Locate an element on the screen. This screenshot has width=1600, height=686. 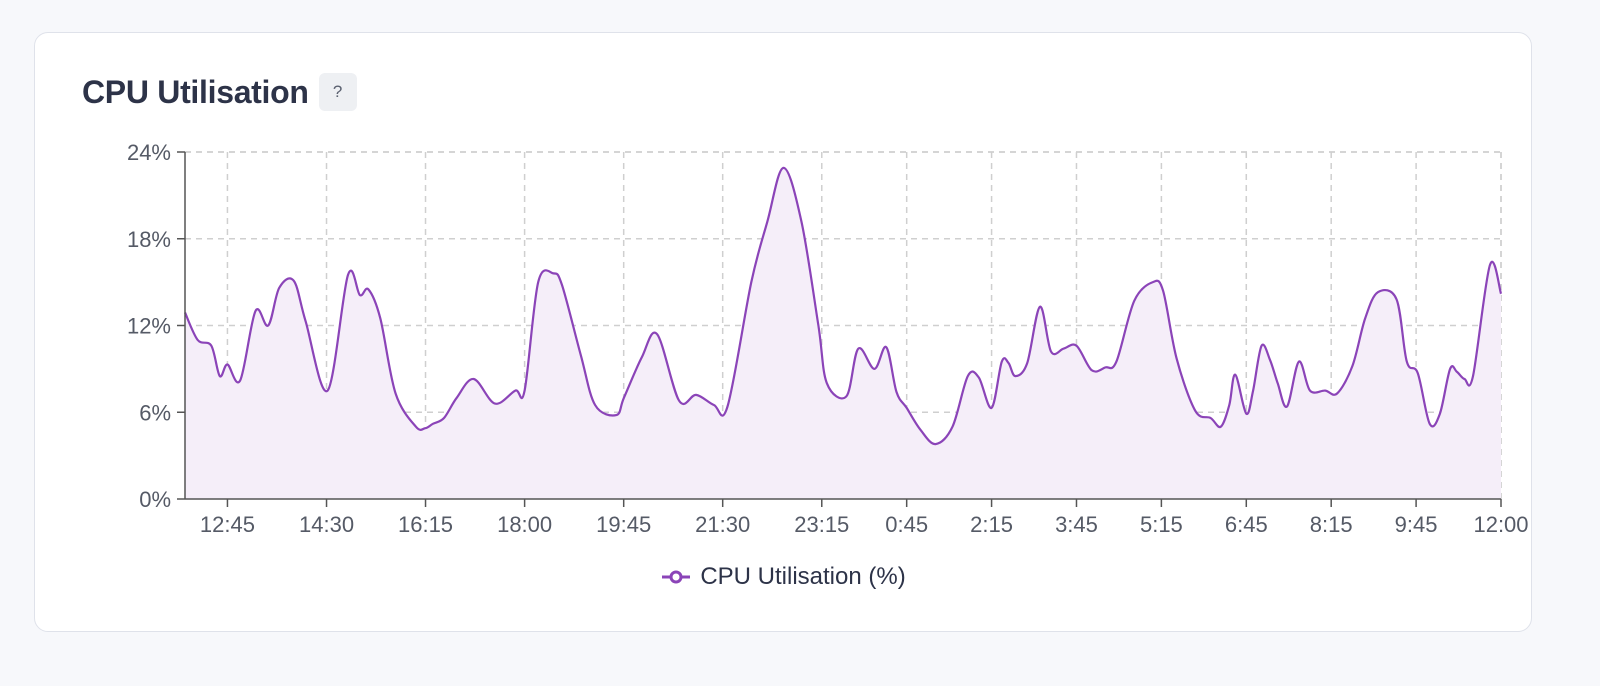
y-tick-label: 18% is located at coordinates (149, 239).